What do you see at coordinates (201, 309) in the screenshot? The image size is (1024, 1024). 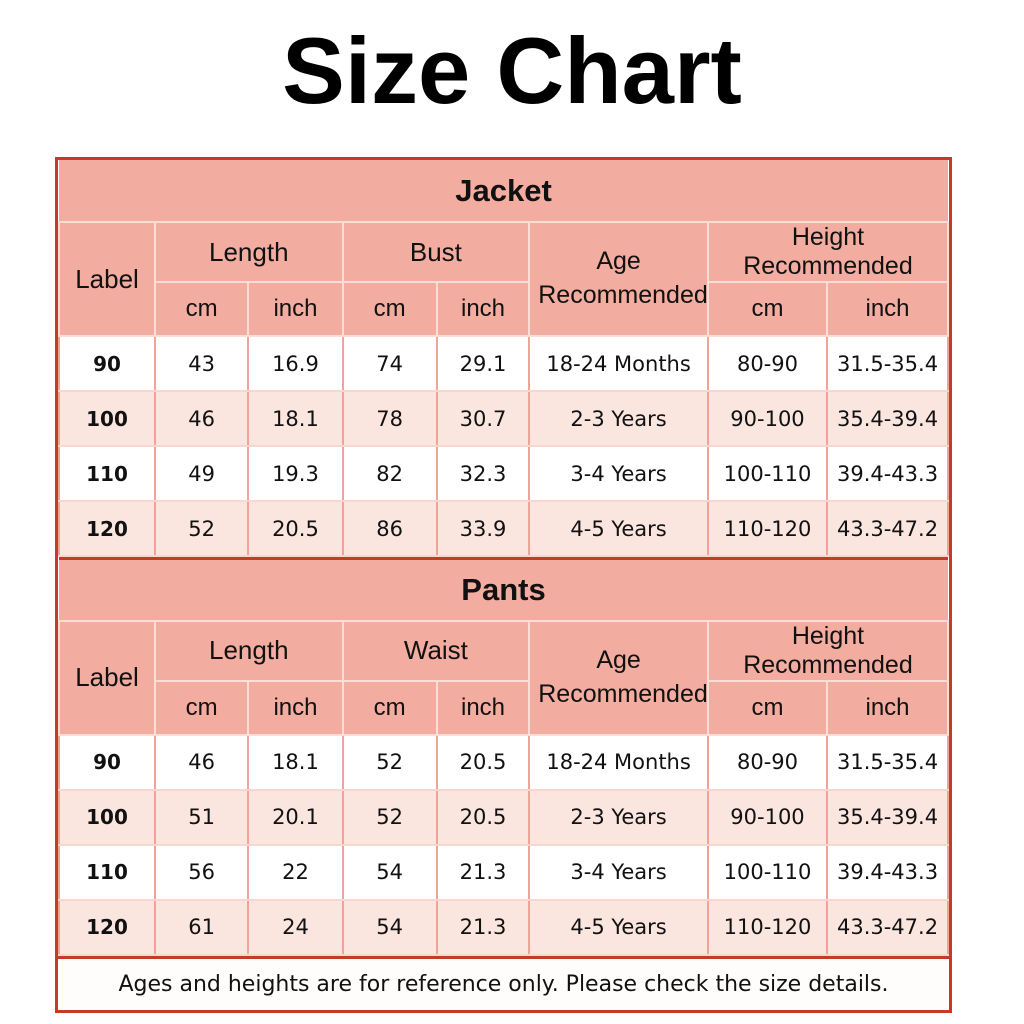 I see `unit-header-length-cm: cm` at bounding box center [201, 309].